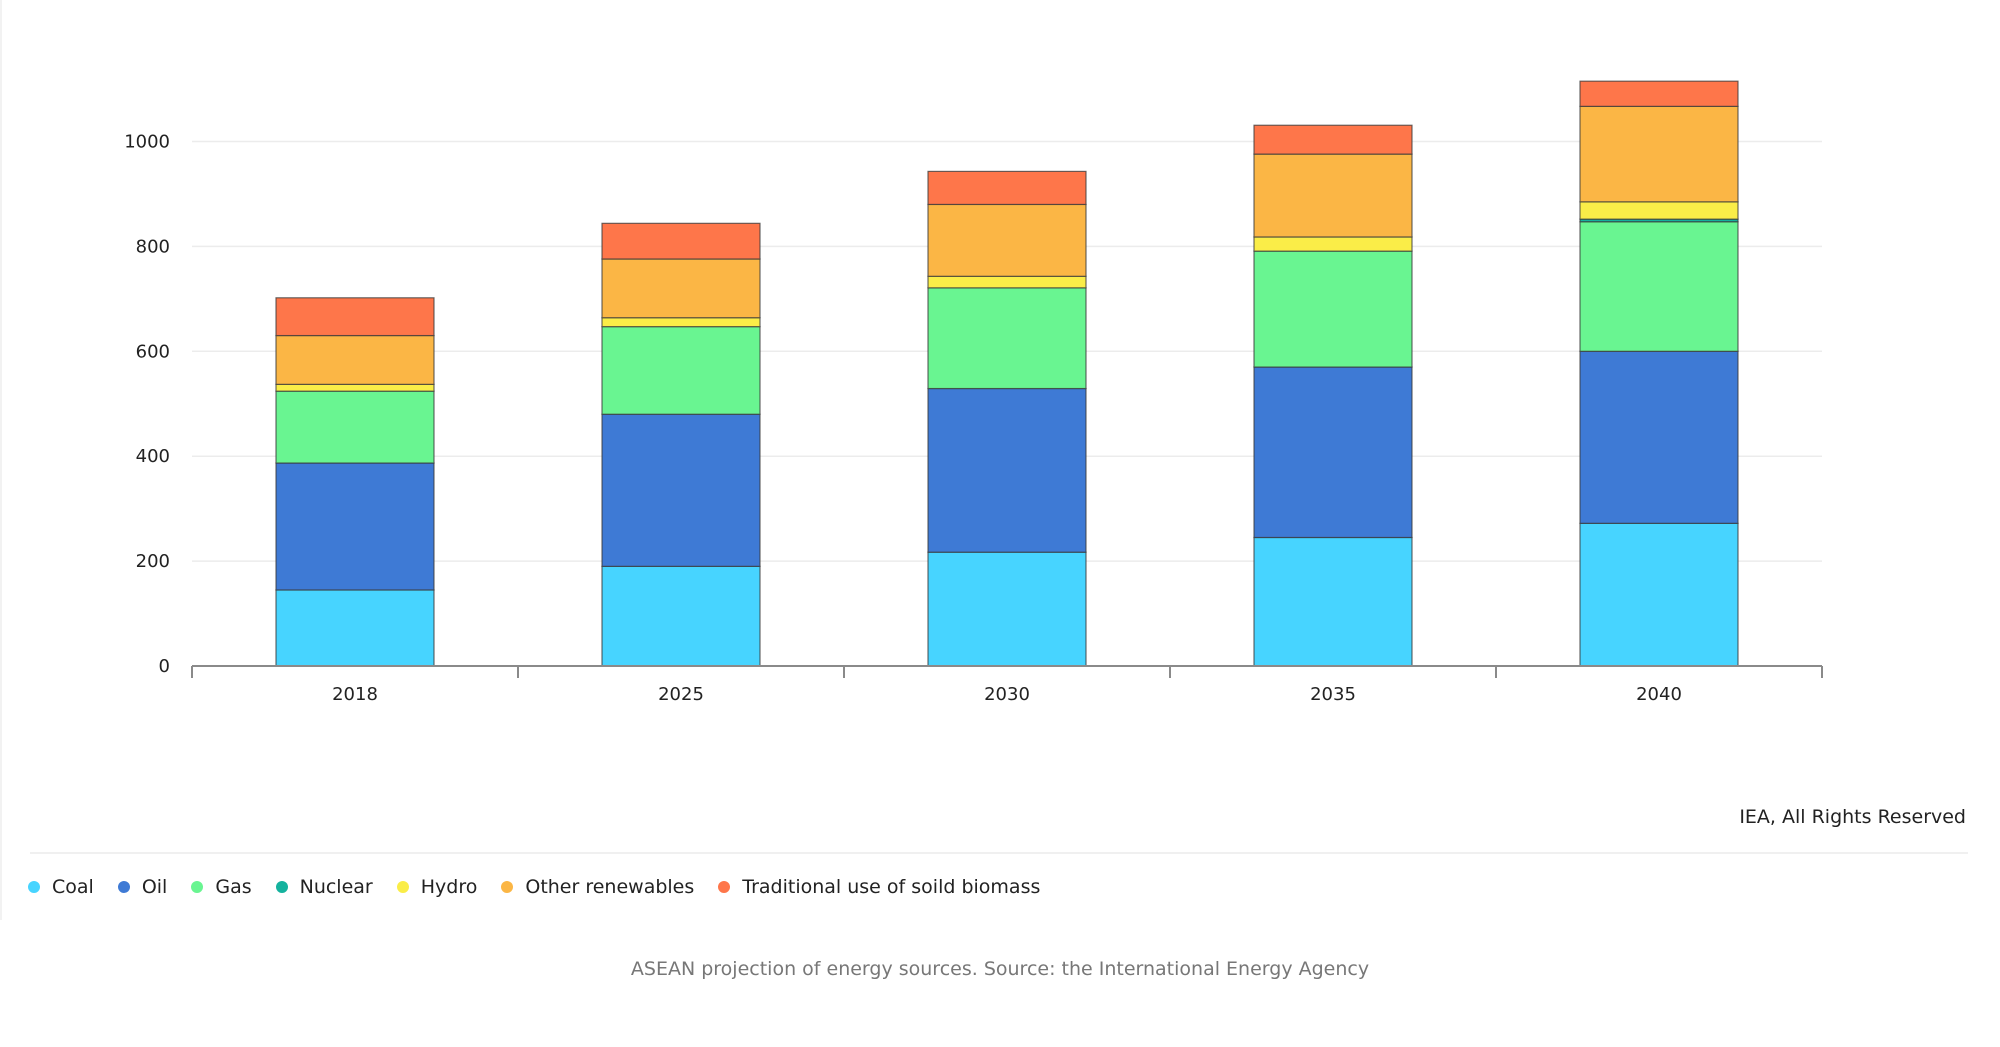  I want to click on y-tick-label: 600, so click(153, 351).